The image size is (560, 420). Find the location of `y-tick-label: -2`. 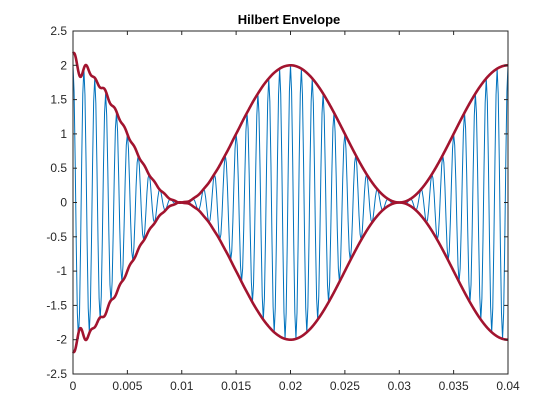

y-tick-label: -2 is located at coordinates (61, 340).